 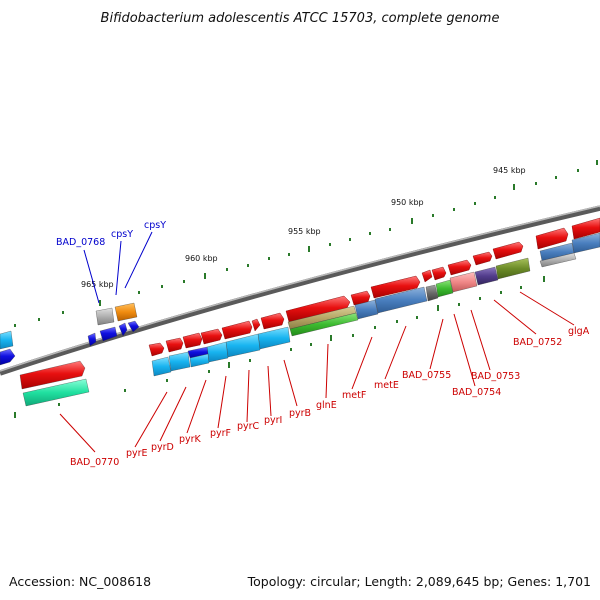 I want to click on left-genes, so click(x=70, y=354).